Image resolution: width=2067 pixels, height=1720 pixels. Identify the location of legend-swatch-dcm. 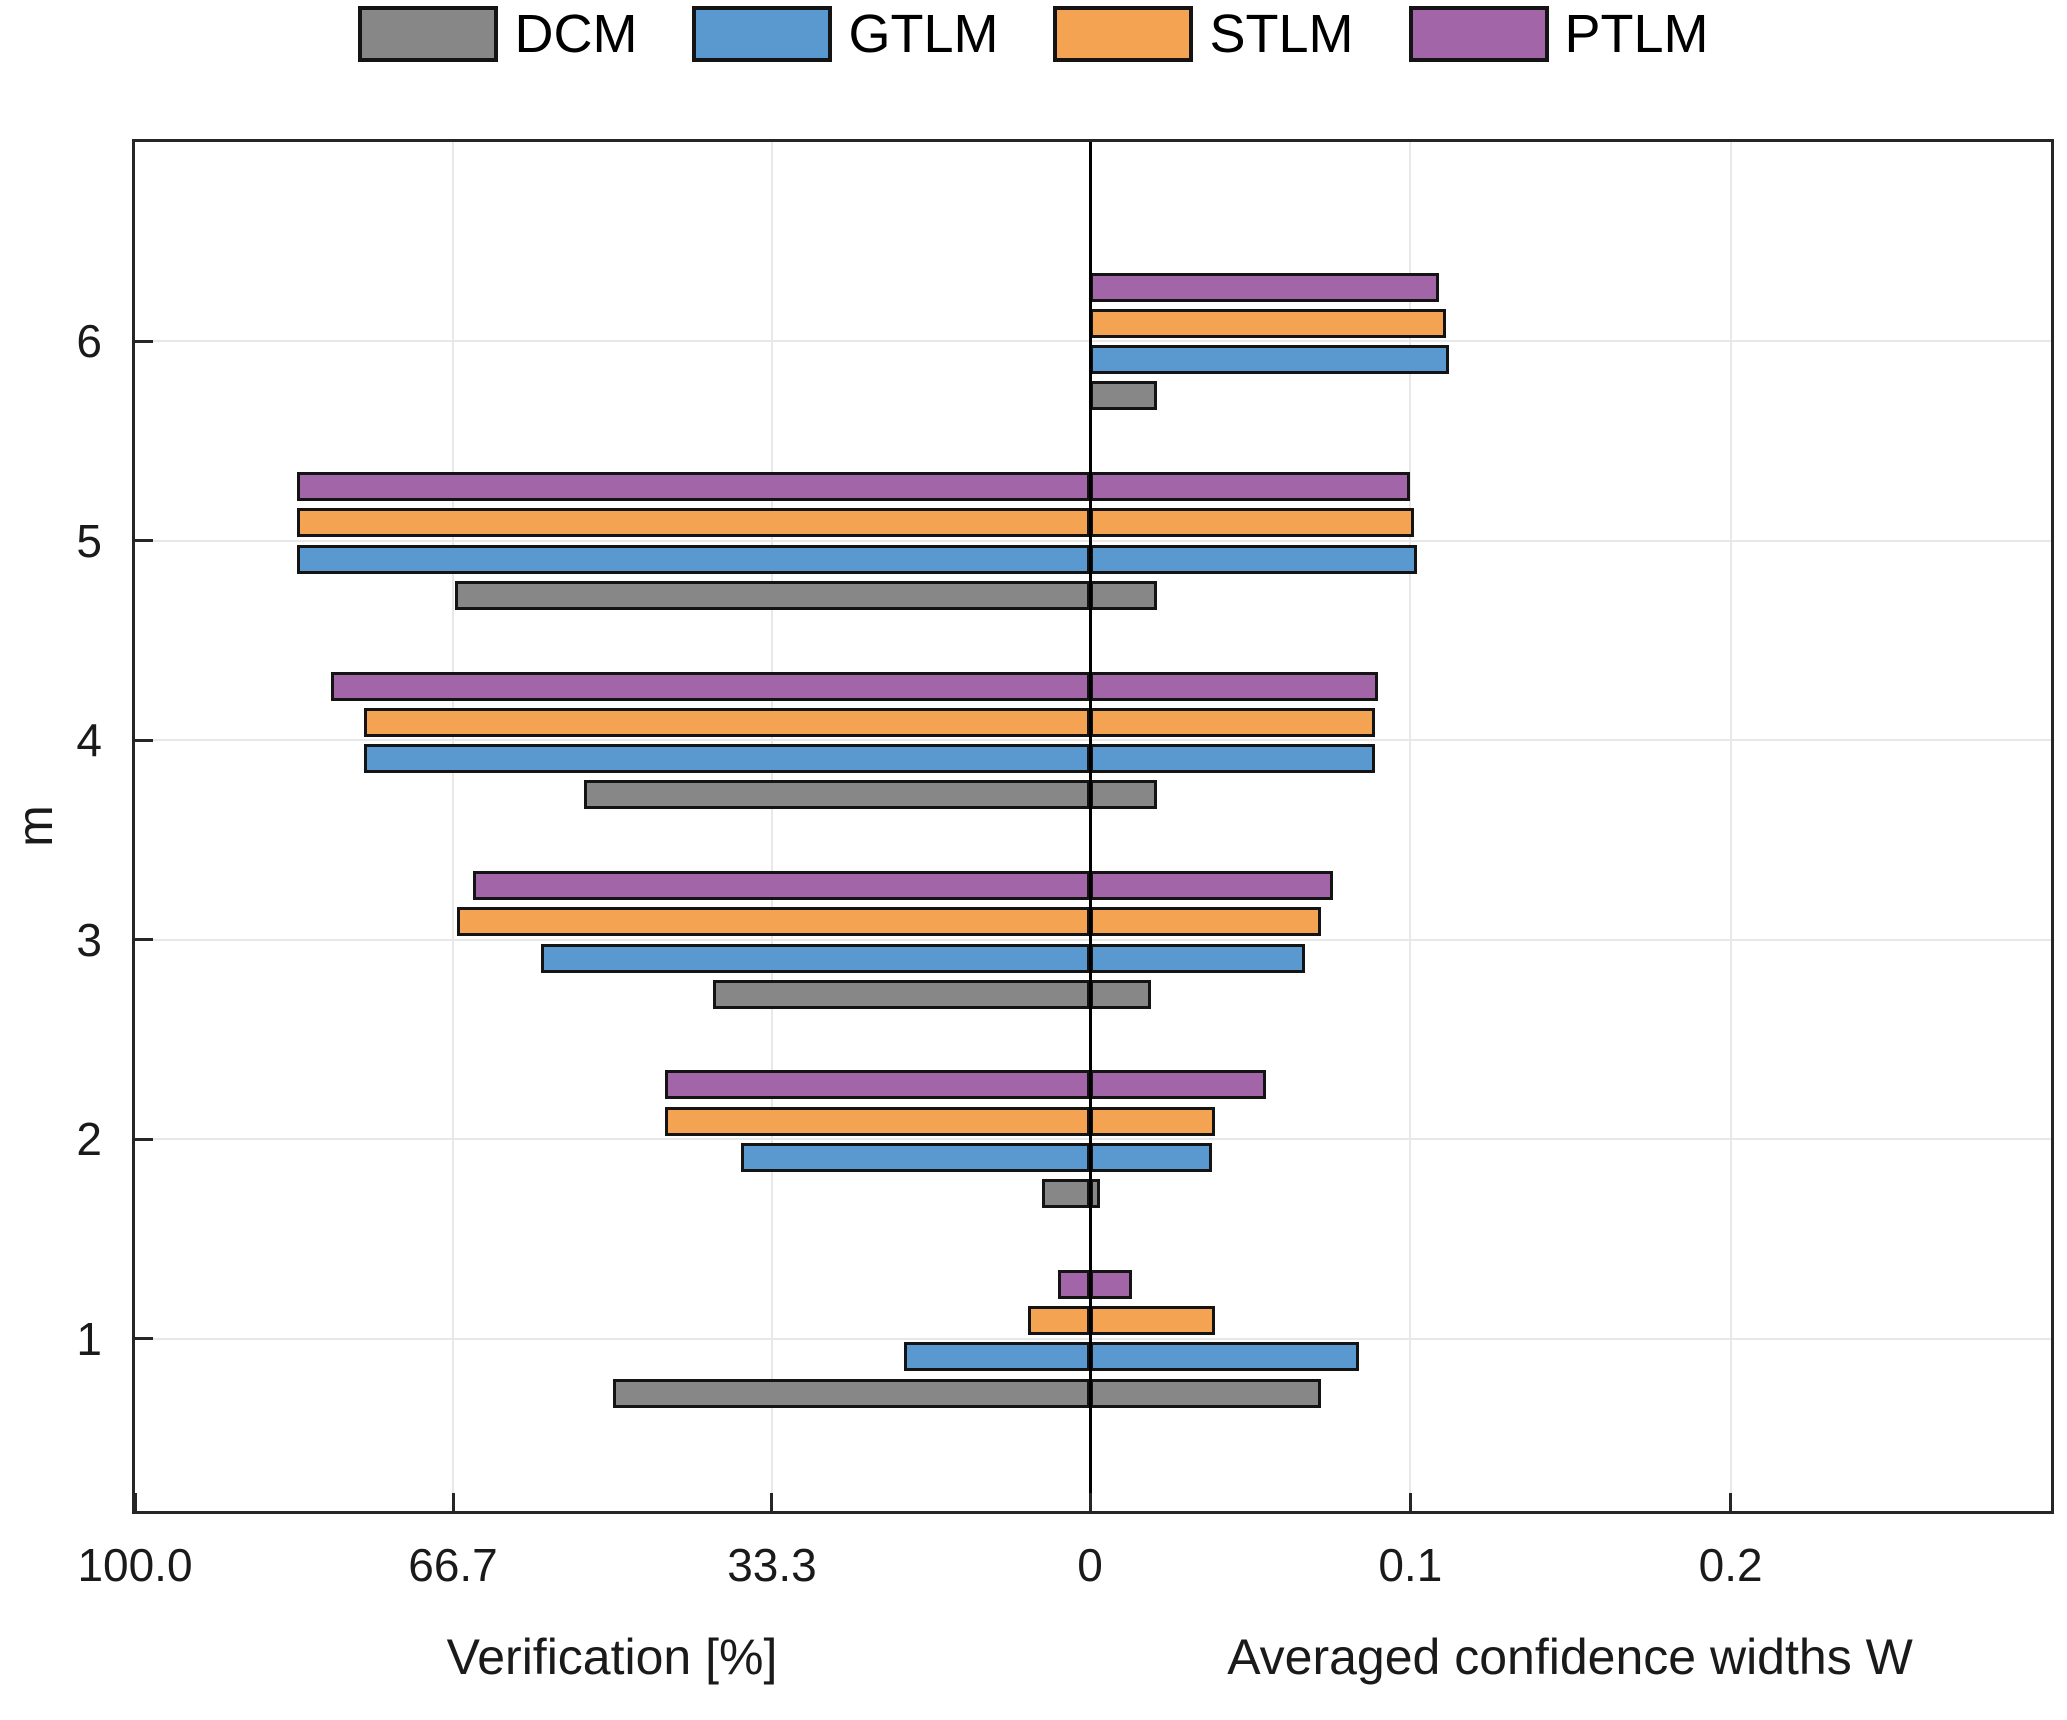
(428, 34).